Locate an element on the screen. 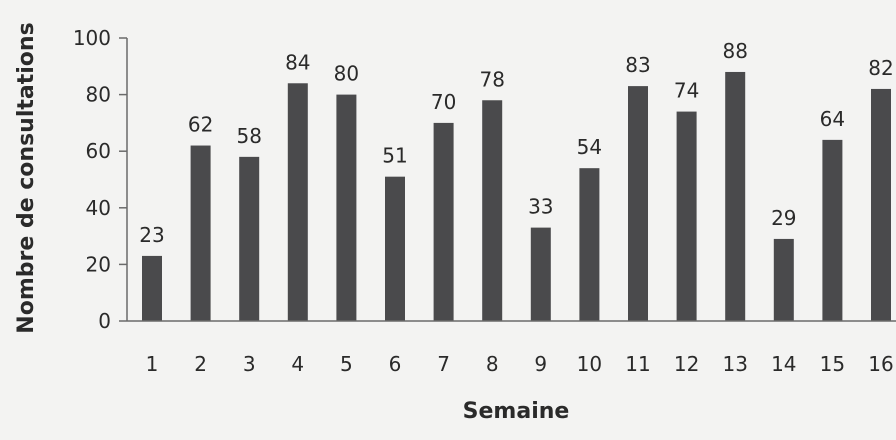 The height and width of the screenshot is (440, 896). y-axis-ticks: 0 20 40 60 80 100 is located at coordinates (100, 179).